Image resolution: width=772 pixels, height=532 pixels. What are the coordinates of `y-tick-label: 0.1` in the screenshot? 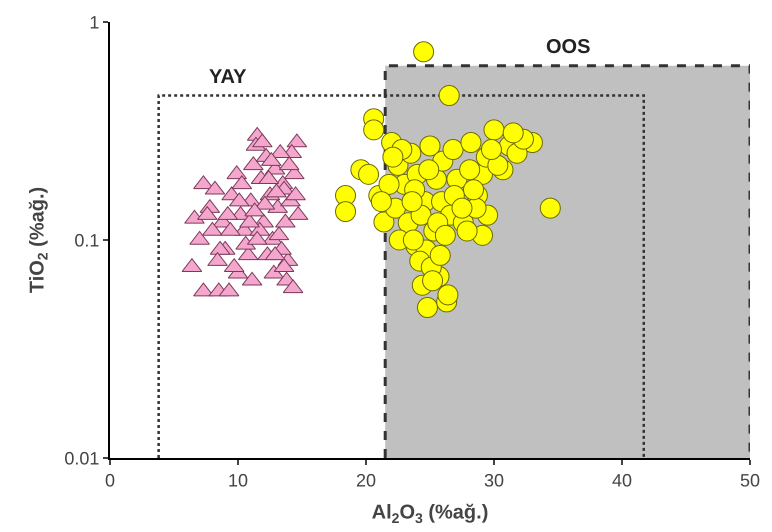 It's located at (87, 240).